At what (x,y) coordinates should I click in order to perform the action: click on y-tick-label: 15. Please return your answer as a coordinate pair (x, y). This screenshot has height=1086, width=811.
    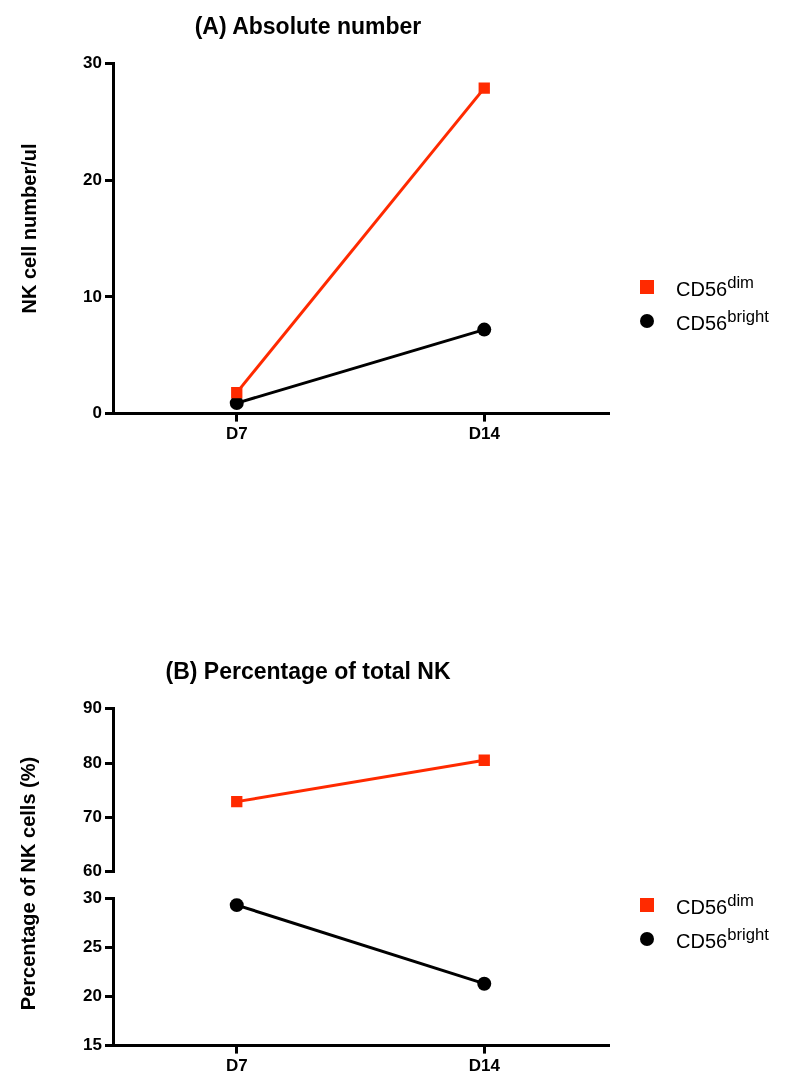
    Looking at the image, I should click on (92, 1045).